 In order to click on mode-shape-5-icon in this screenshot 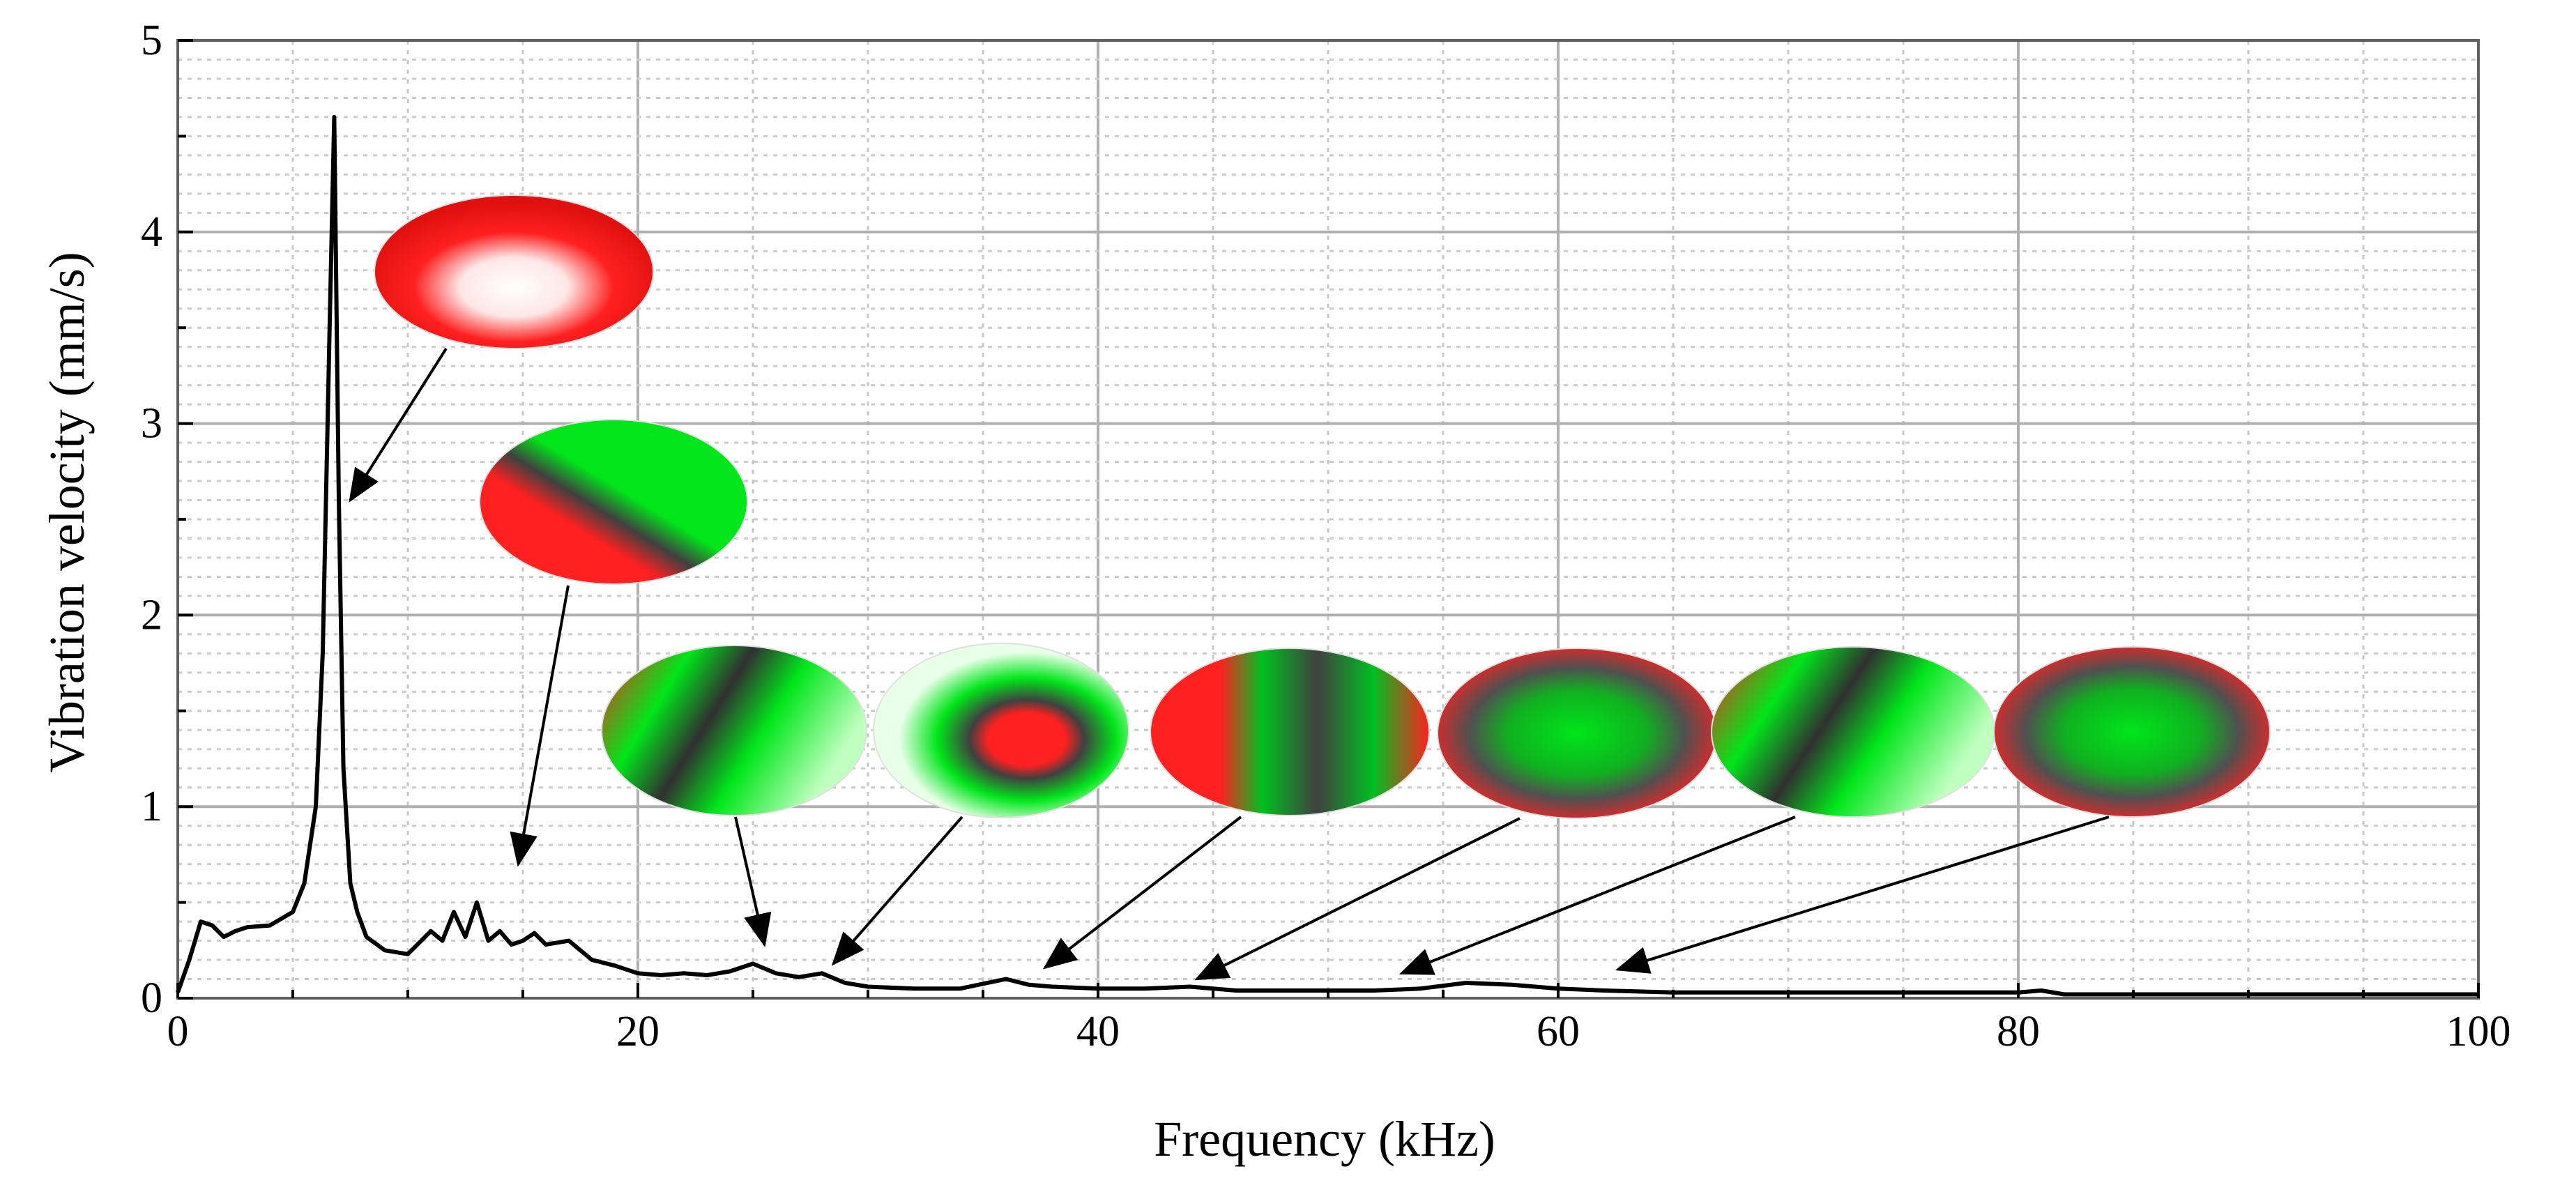, I will do `click(1290, 732)`.